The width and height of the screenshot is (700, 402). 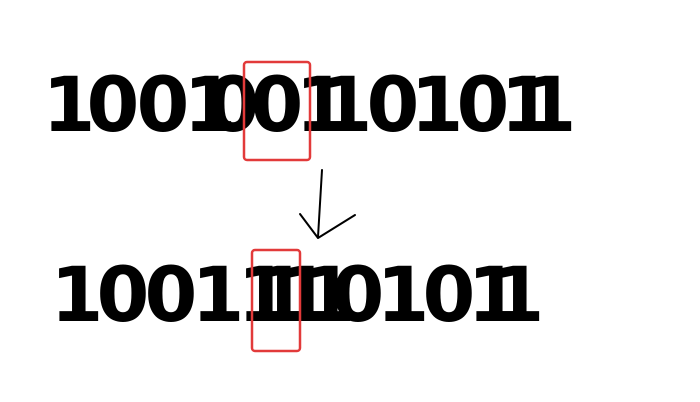 What do you see at coordinates (113, 104) in the screenshot?
I see `original-bit-1: 0` at bounding box center [113, 104].